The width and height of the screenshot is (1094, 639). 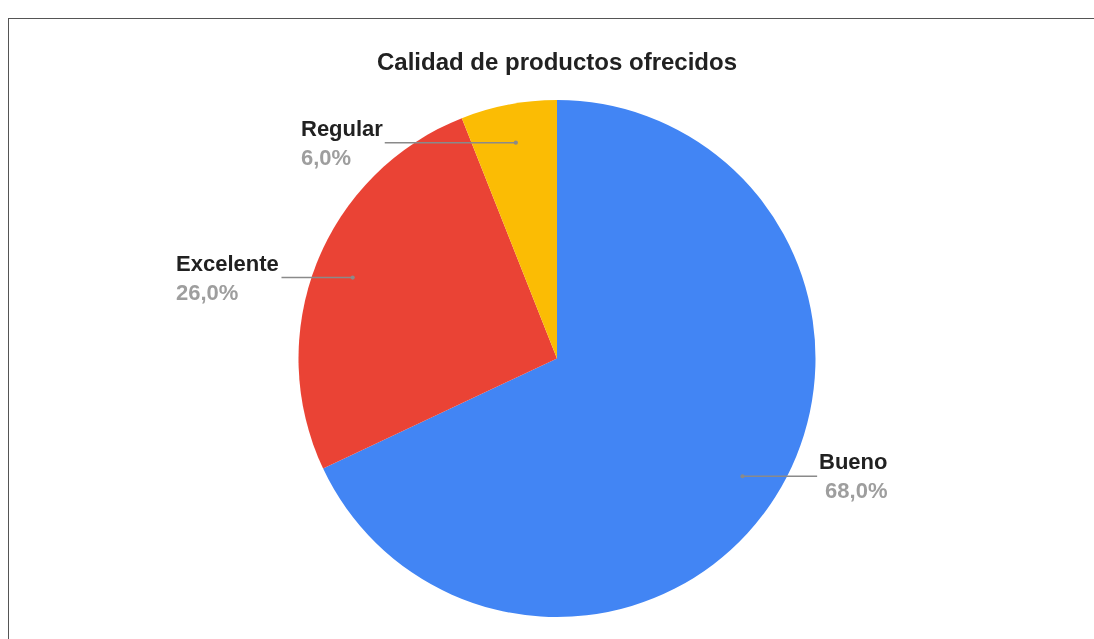 I want to click on slice-label: Excelente, so click(x=227, y=263).